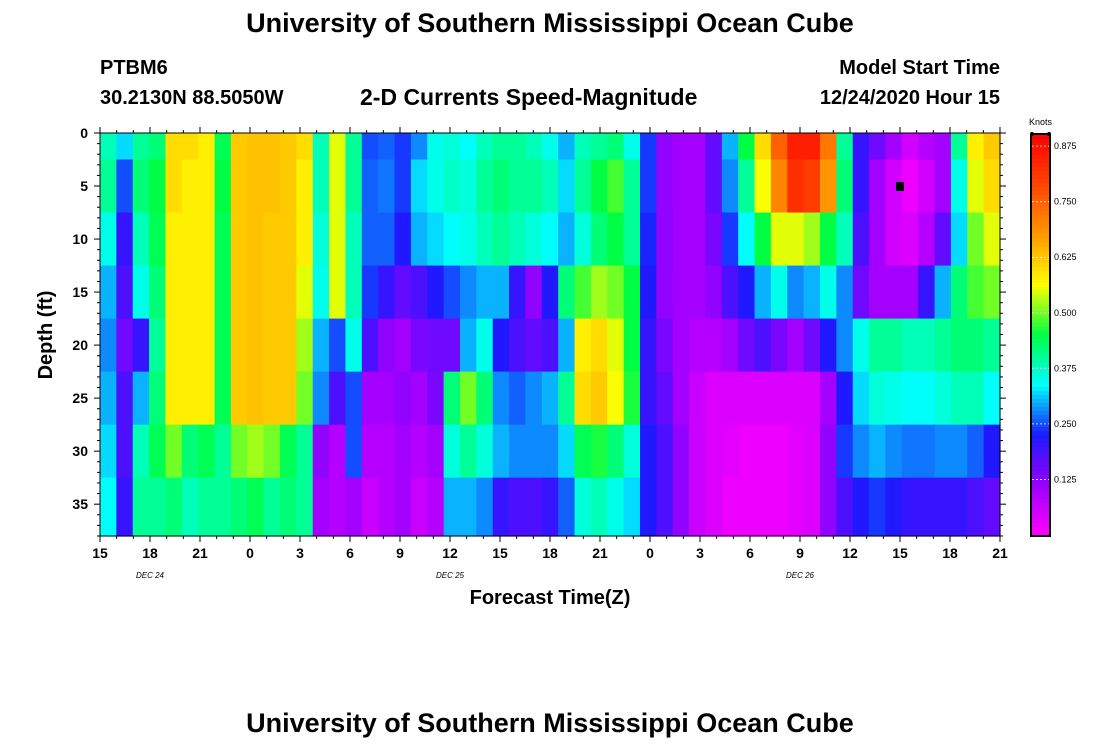 Image resolution: width=1100 pixels, height=750 pixels. What do you see at coordinates (80, 292) in the screenshot?
I see `y-tick-label: 15` at bounding box center [80, 292].